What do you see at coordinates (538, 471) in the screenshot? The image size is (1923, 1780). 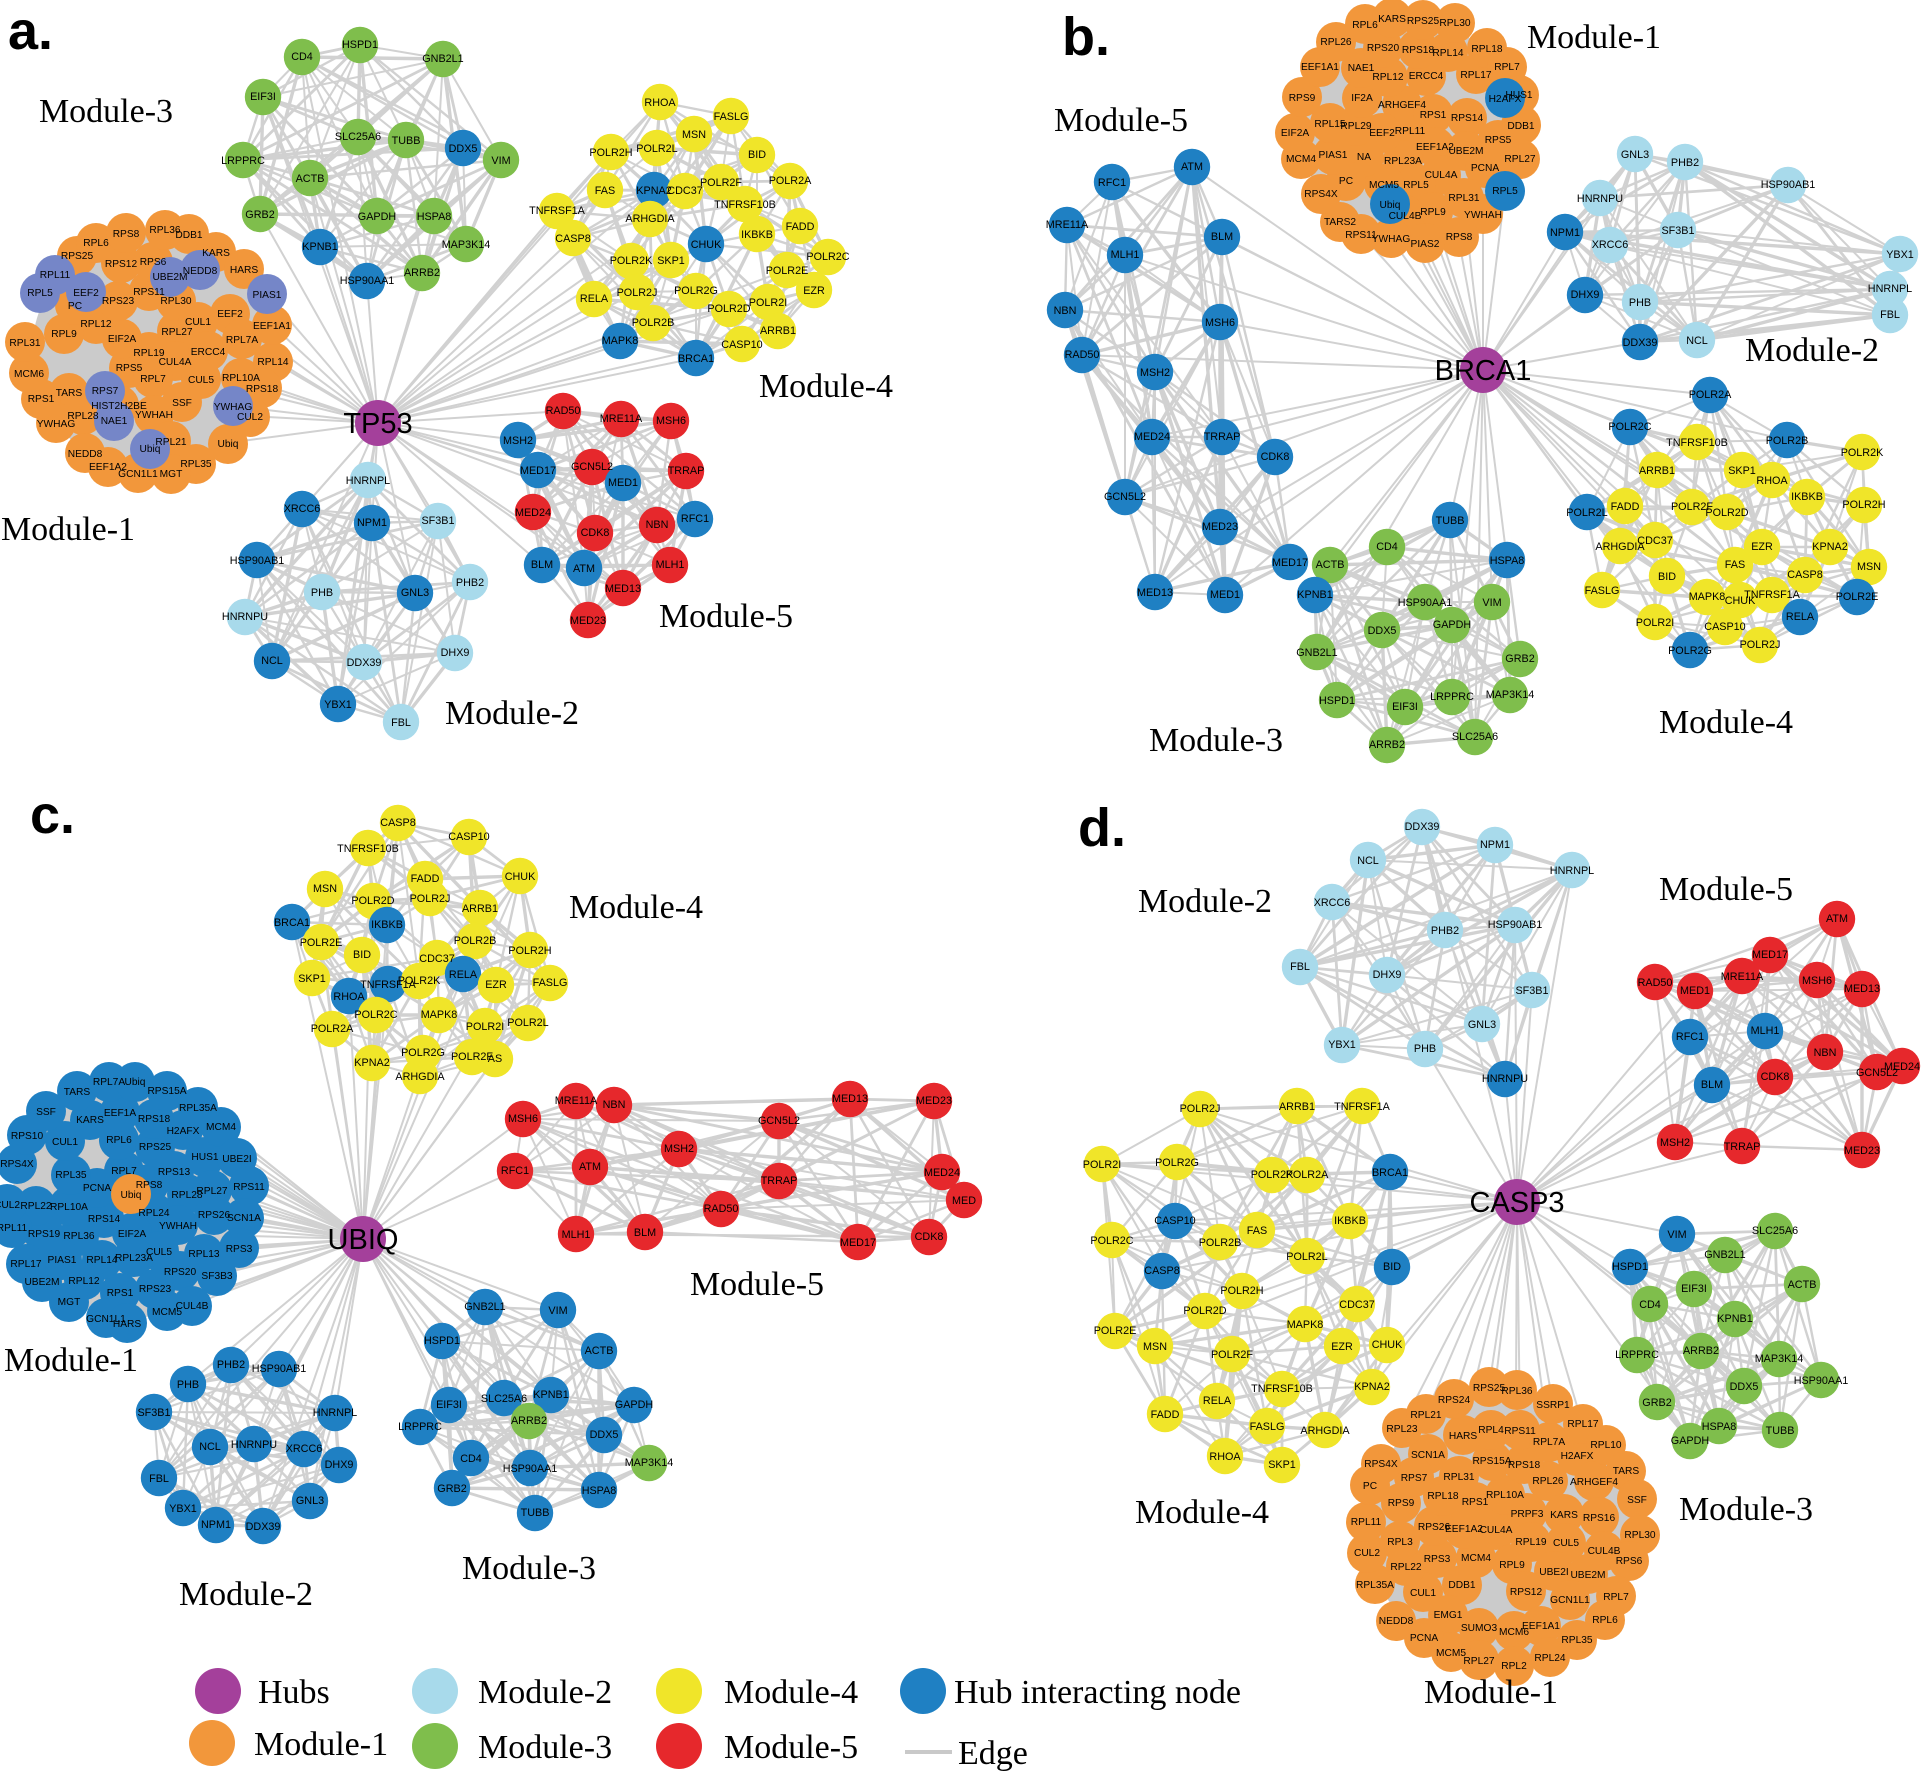 I see `svg-text: MED17` at bounding box center [538, 471].